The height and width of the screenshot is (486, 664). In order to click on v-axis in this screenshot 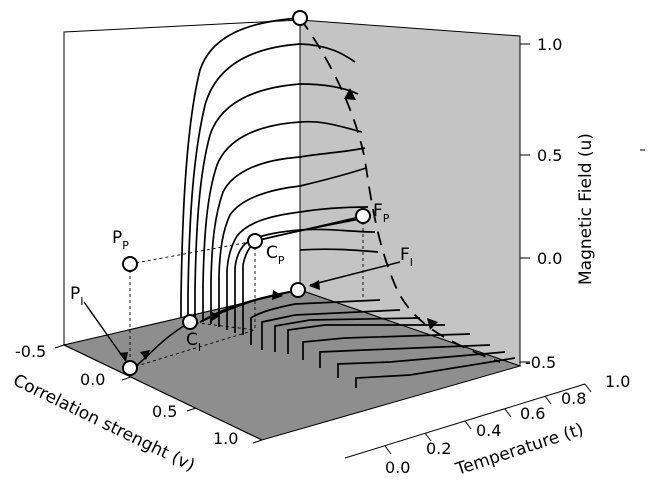, I will do `click(158, 394)`.